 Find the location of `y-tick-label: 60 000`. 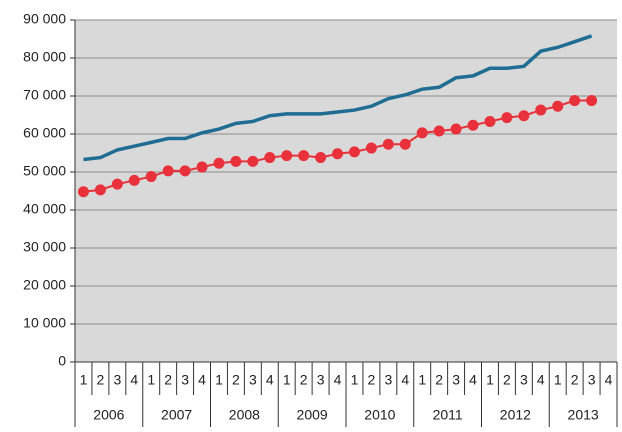

y-tick-label: 60 000 is located at coordinates (44, 133).